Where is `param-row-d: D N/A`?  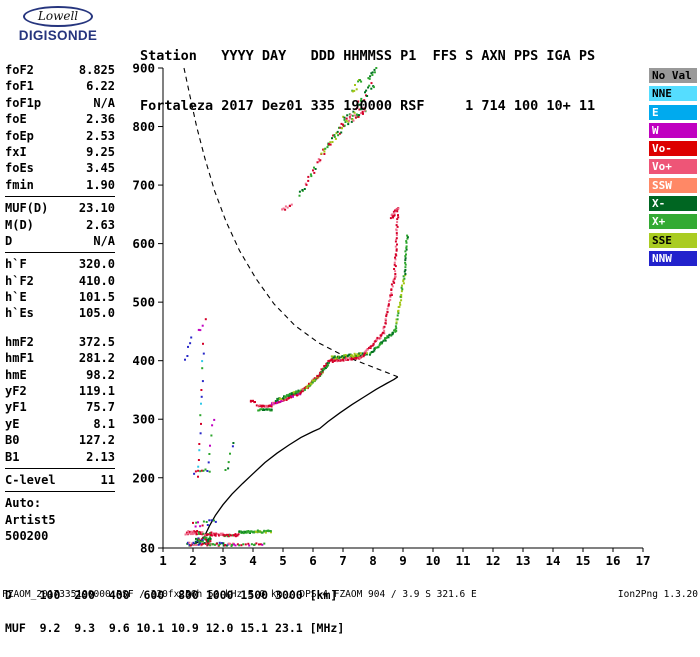
param-row-d: D N/A is located at coordinates (60, 241).